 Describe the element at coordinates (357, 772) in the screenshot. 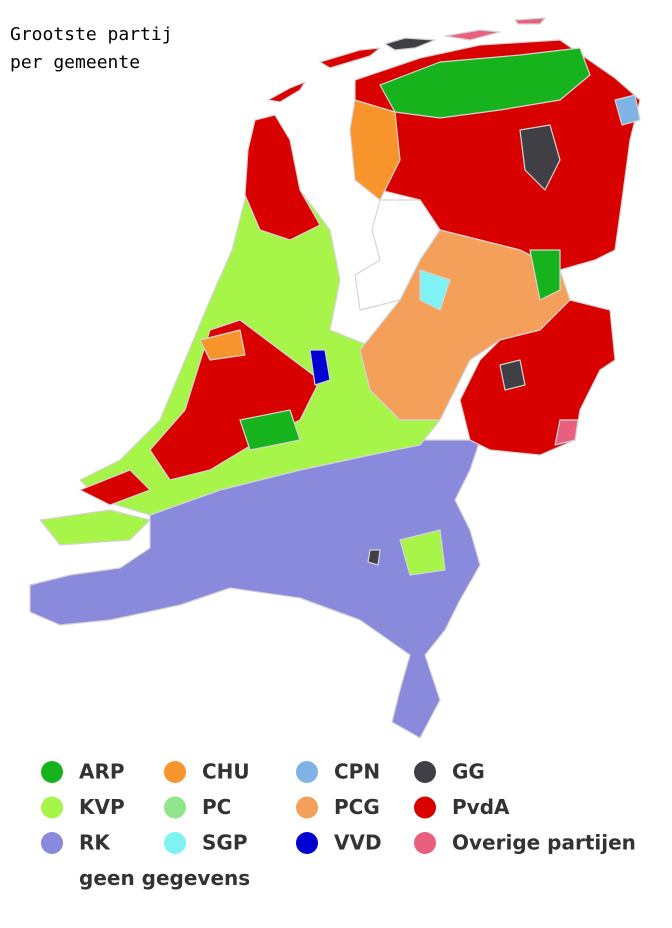

I see `legend-label: CPN` at that location.